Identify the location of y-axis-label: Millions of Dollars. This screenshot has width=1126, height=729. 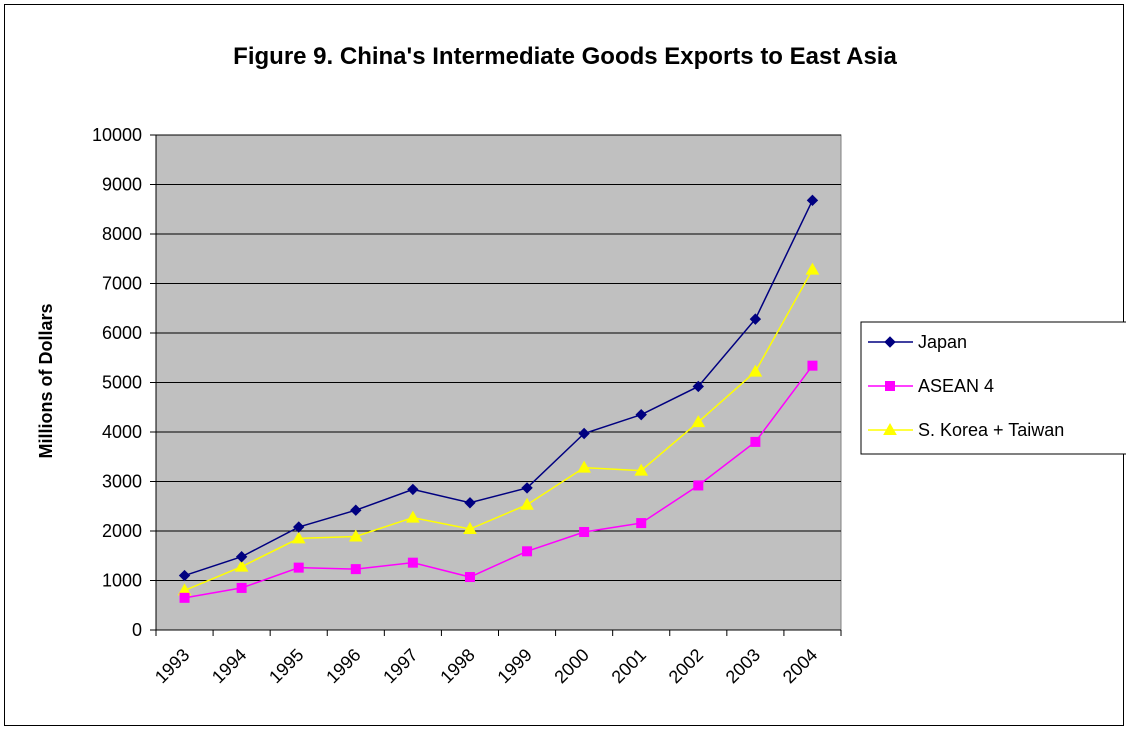
(46, 380).